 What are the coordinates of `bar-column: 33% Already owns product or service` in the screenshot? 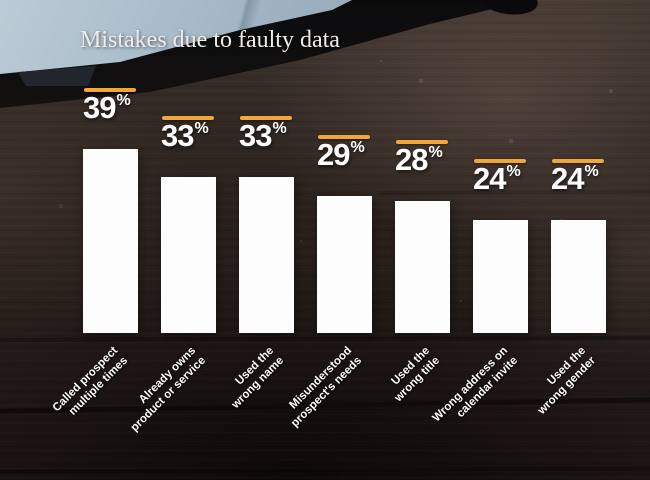 It's located at (172, 240).